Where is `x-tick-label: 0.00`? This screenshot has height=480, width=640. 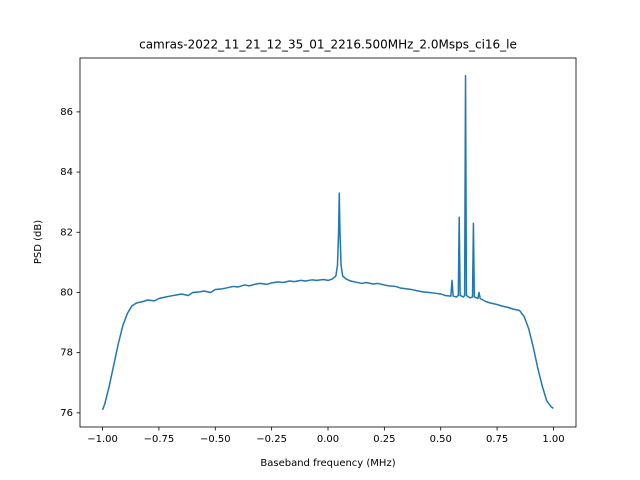
x-tick-label: 0.00 is located at coordinates (328, 439).